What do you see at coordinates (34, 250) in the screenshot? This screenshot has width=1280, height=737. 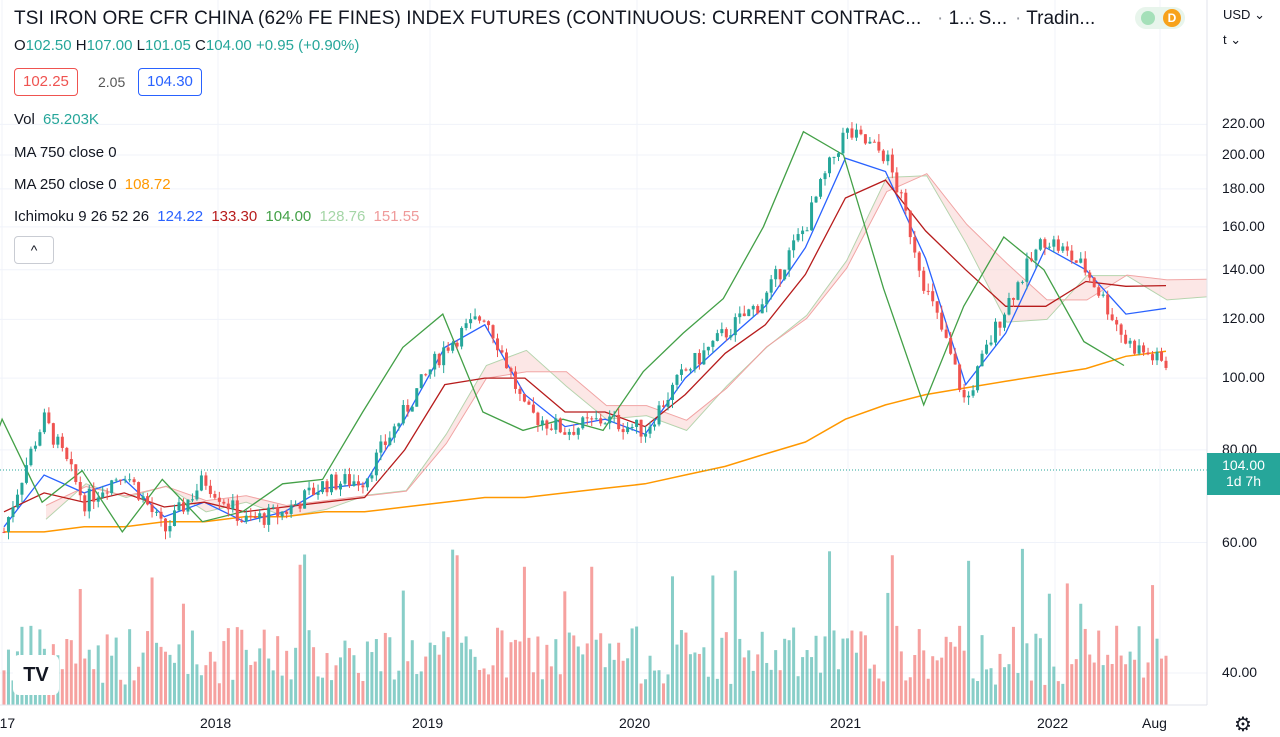 I see `collapse-legend-button: ^` at bounding box center [34, 250].